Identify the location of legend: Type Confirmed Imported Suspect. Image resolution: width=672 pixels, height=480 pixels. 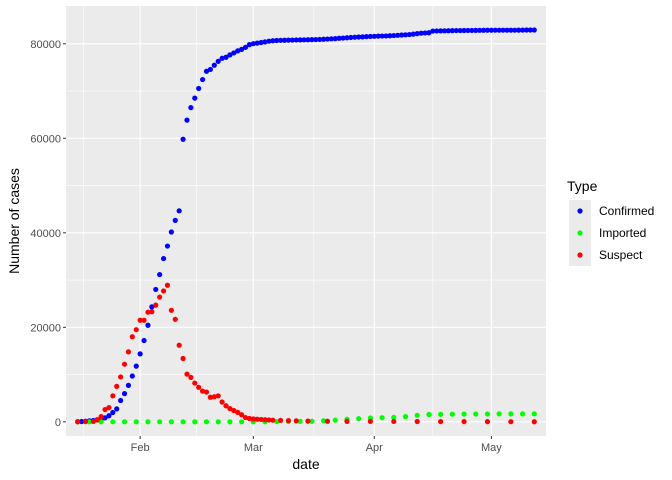
(610, 222).